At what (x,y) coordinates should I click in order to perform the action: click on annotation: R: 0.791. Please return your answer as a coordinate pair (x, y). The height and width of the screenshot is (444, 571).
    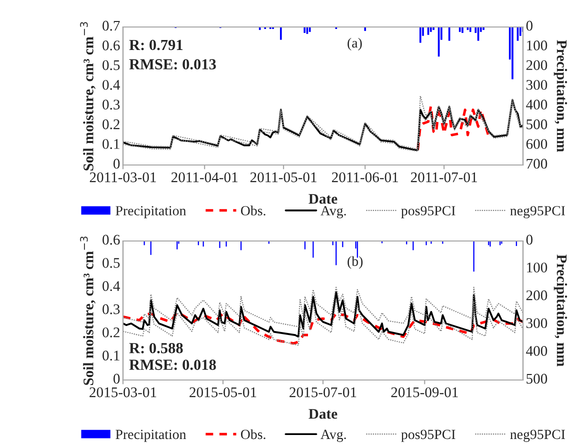
    Looking at the image, I should click on (156, 45).